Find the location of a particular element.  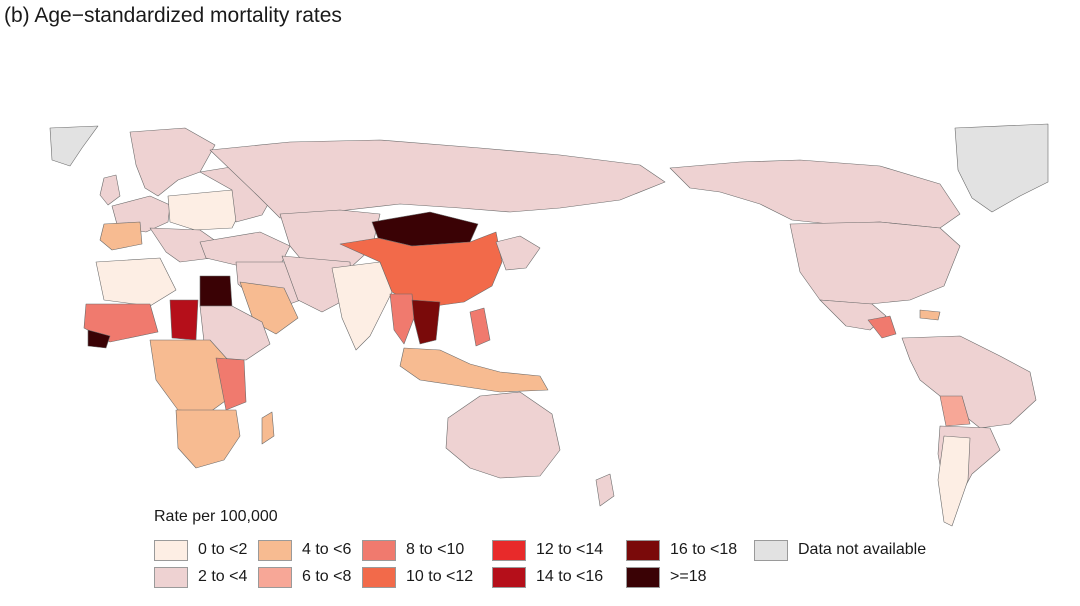

region-scandinavia is located at coordinates (172, 162).